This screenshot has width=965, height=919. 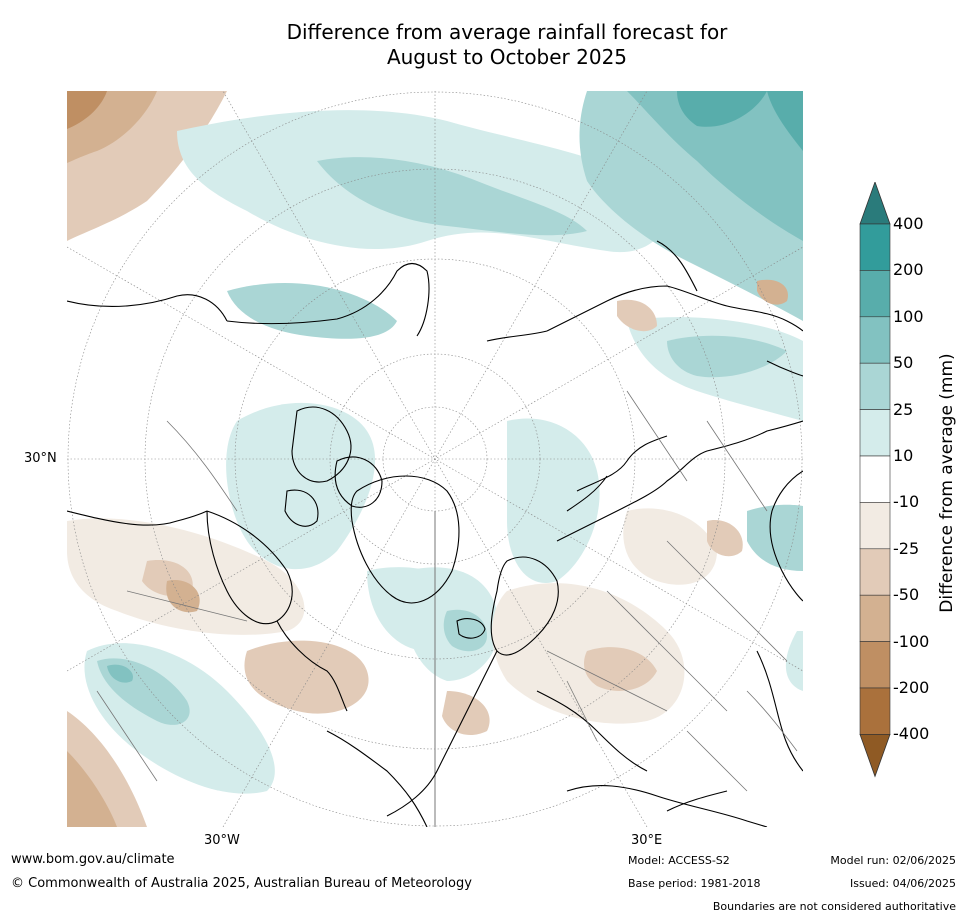 I want to click on dry-region-atlantic, so click(x=306, y=677).